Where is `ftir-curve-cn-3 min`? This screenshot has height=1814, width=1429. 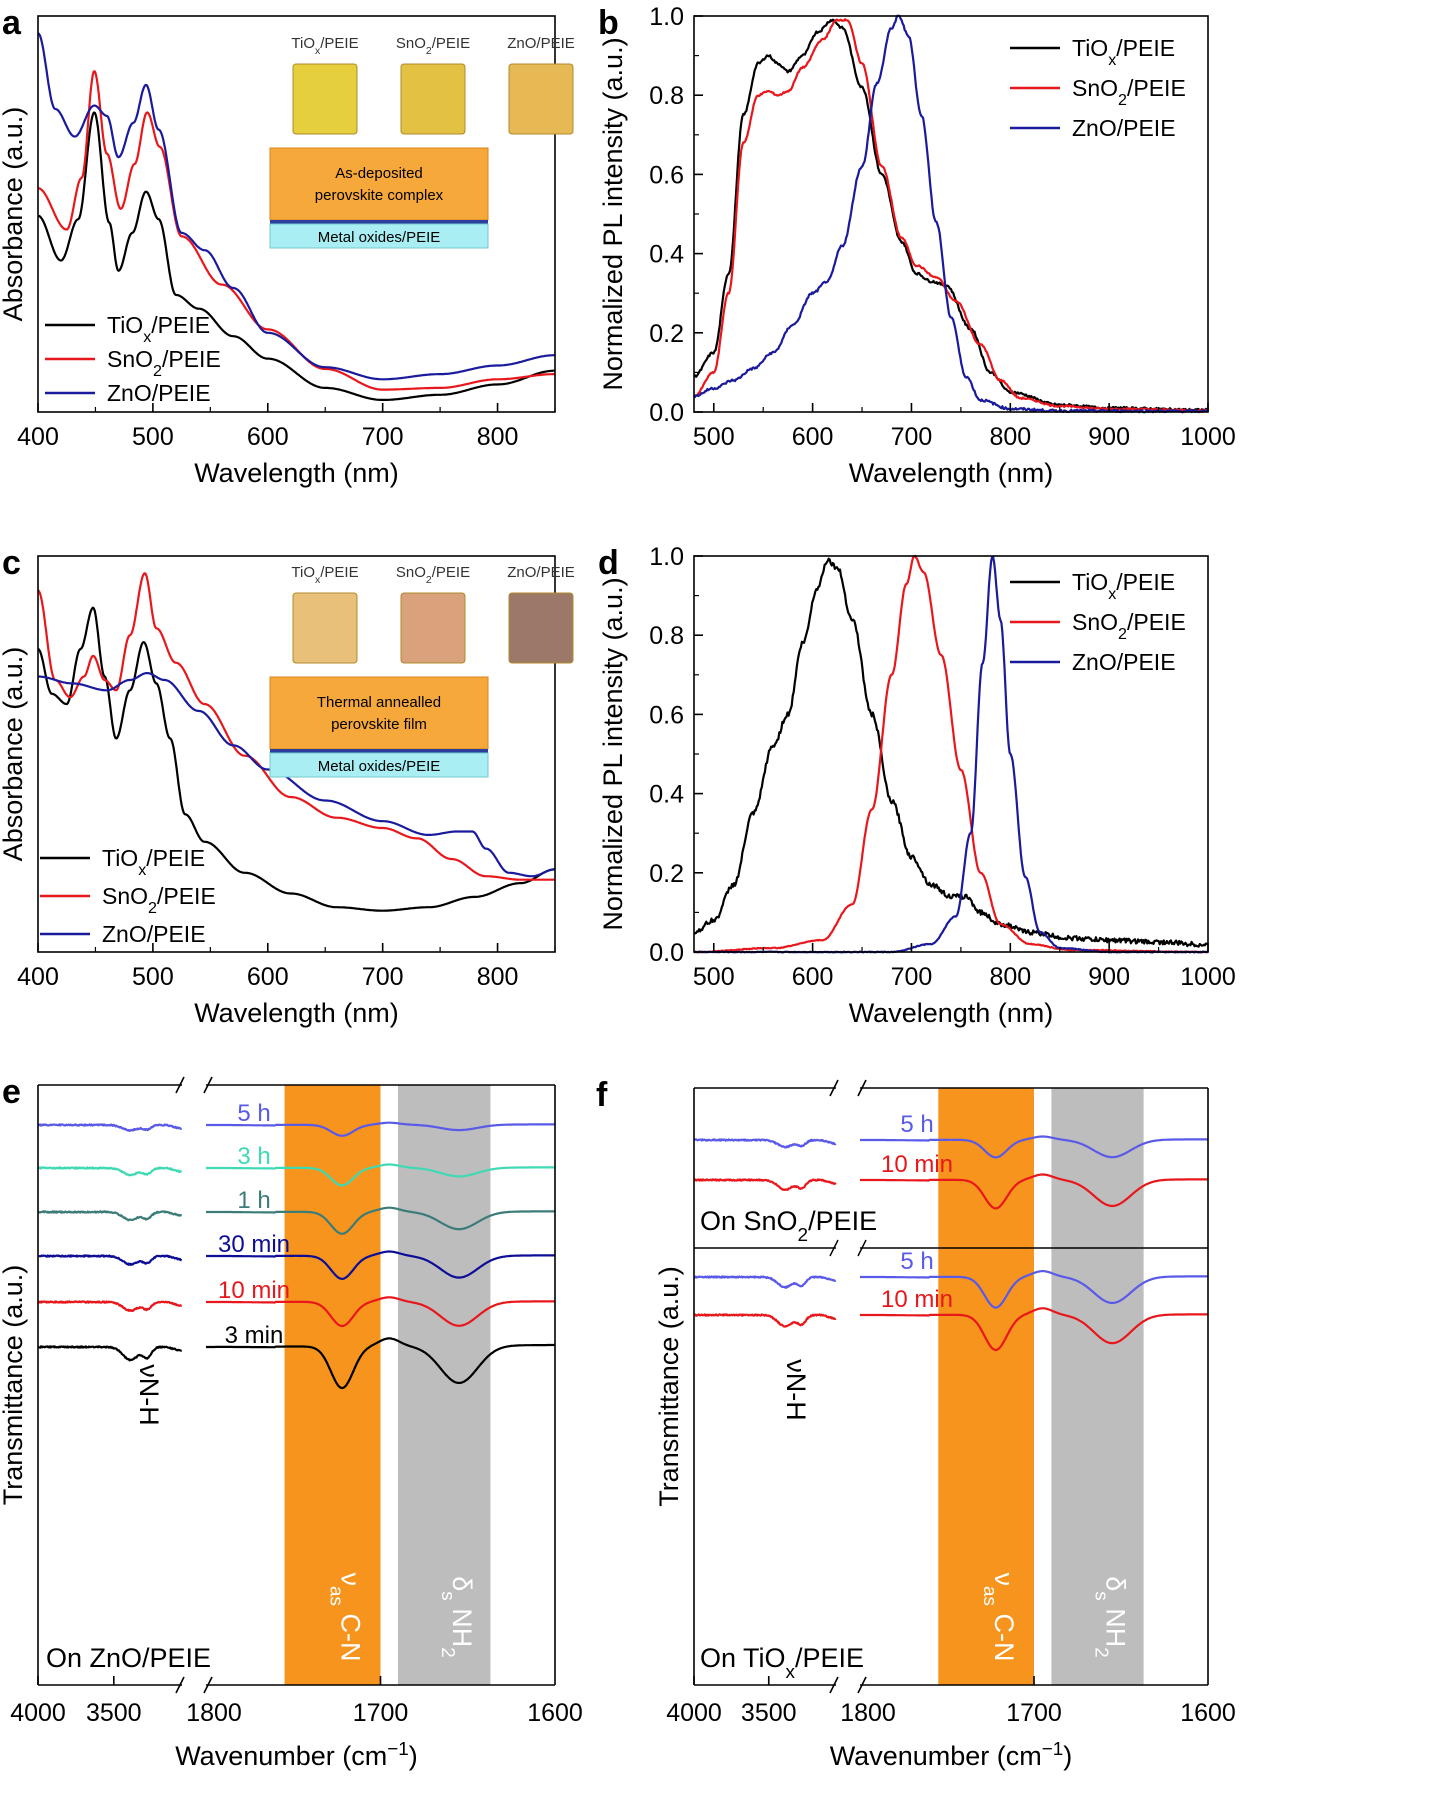
ftir-curve-cn-3 min is located at coordinates (380, 1363).